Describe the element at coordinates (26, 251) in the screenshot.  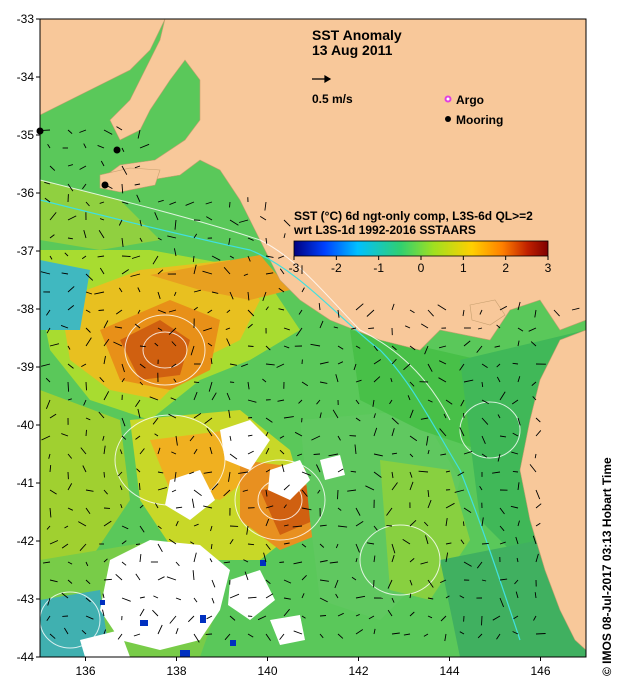
I see `lat-tick-label: -37` at that location.